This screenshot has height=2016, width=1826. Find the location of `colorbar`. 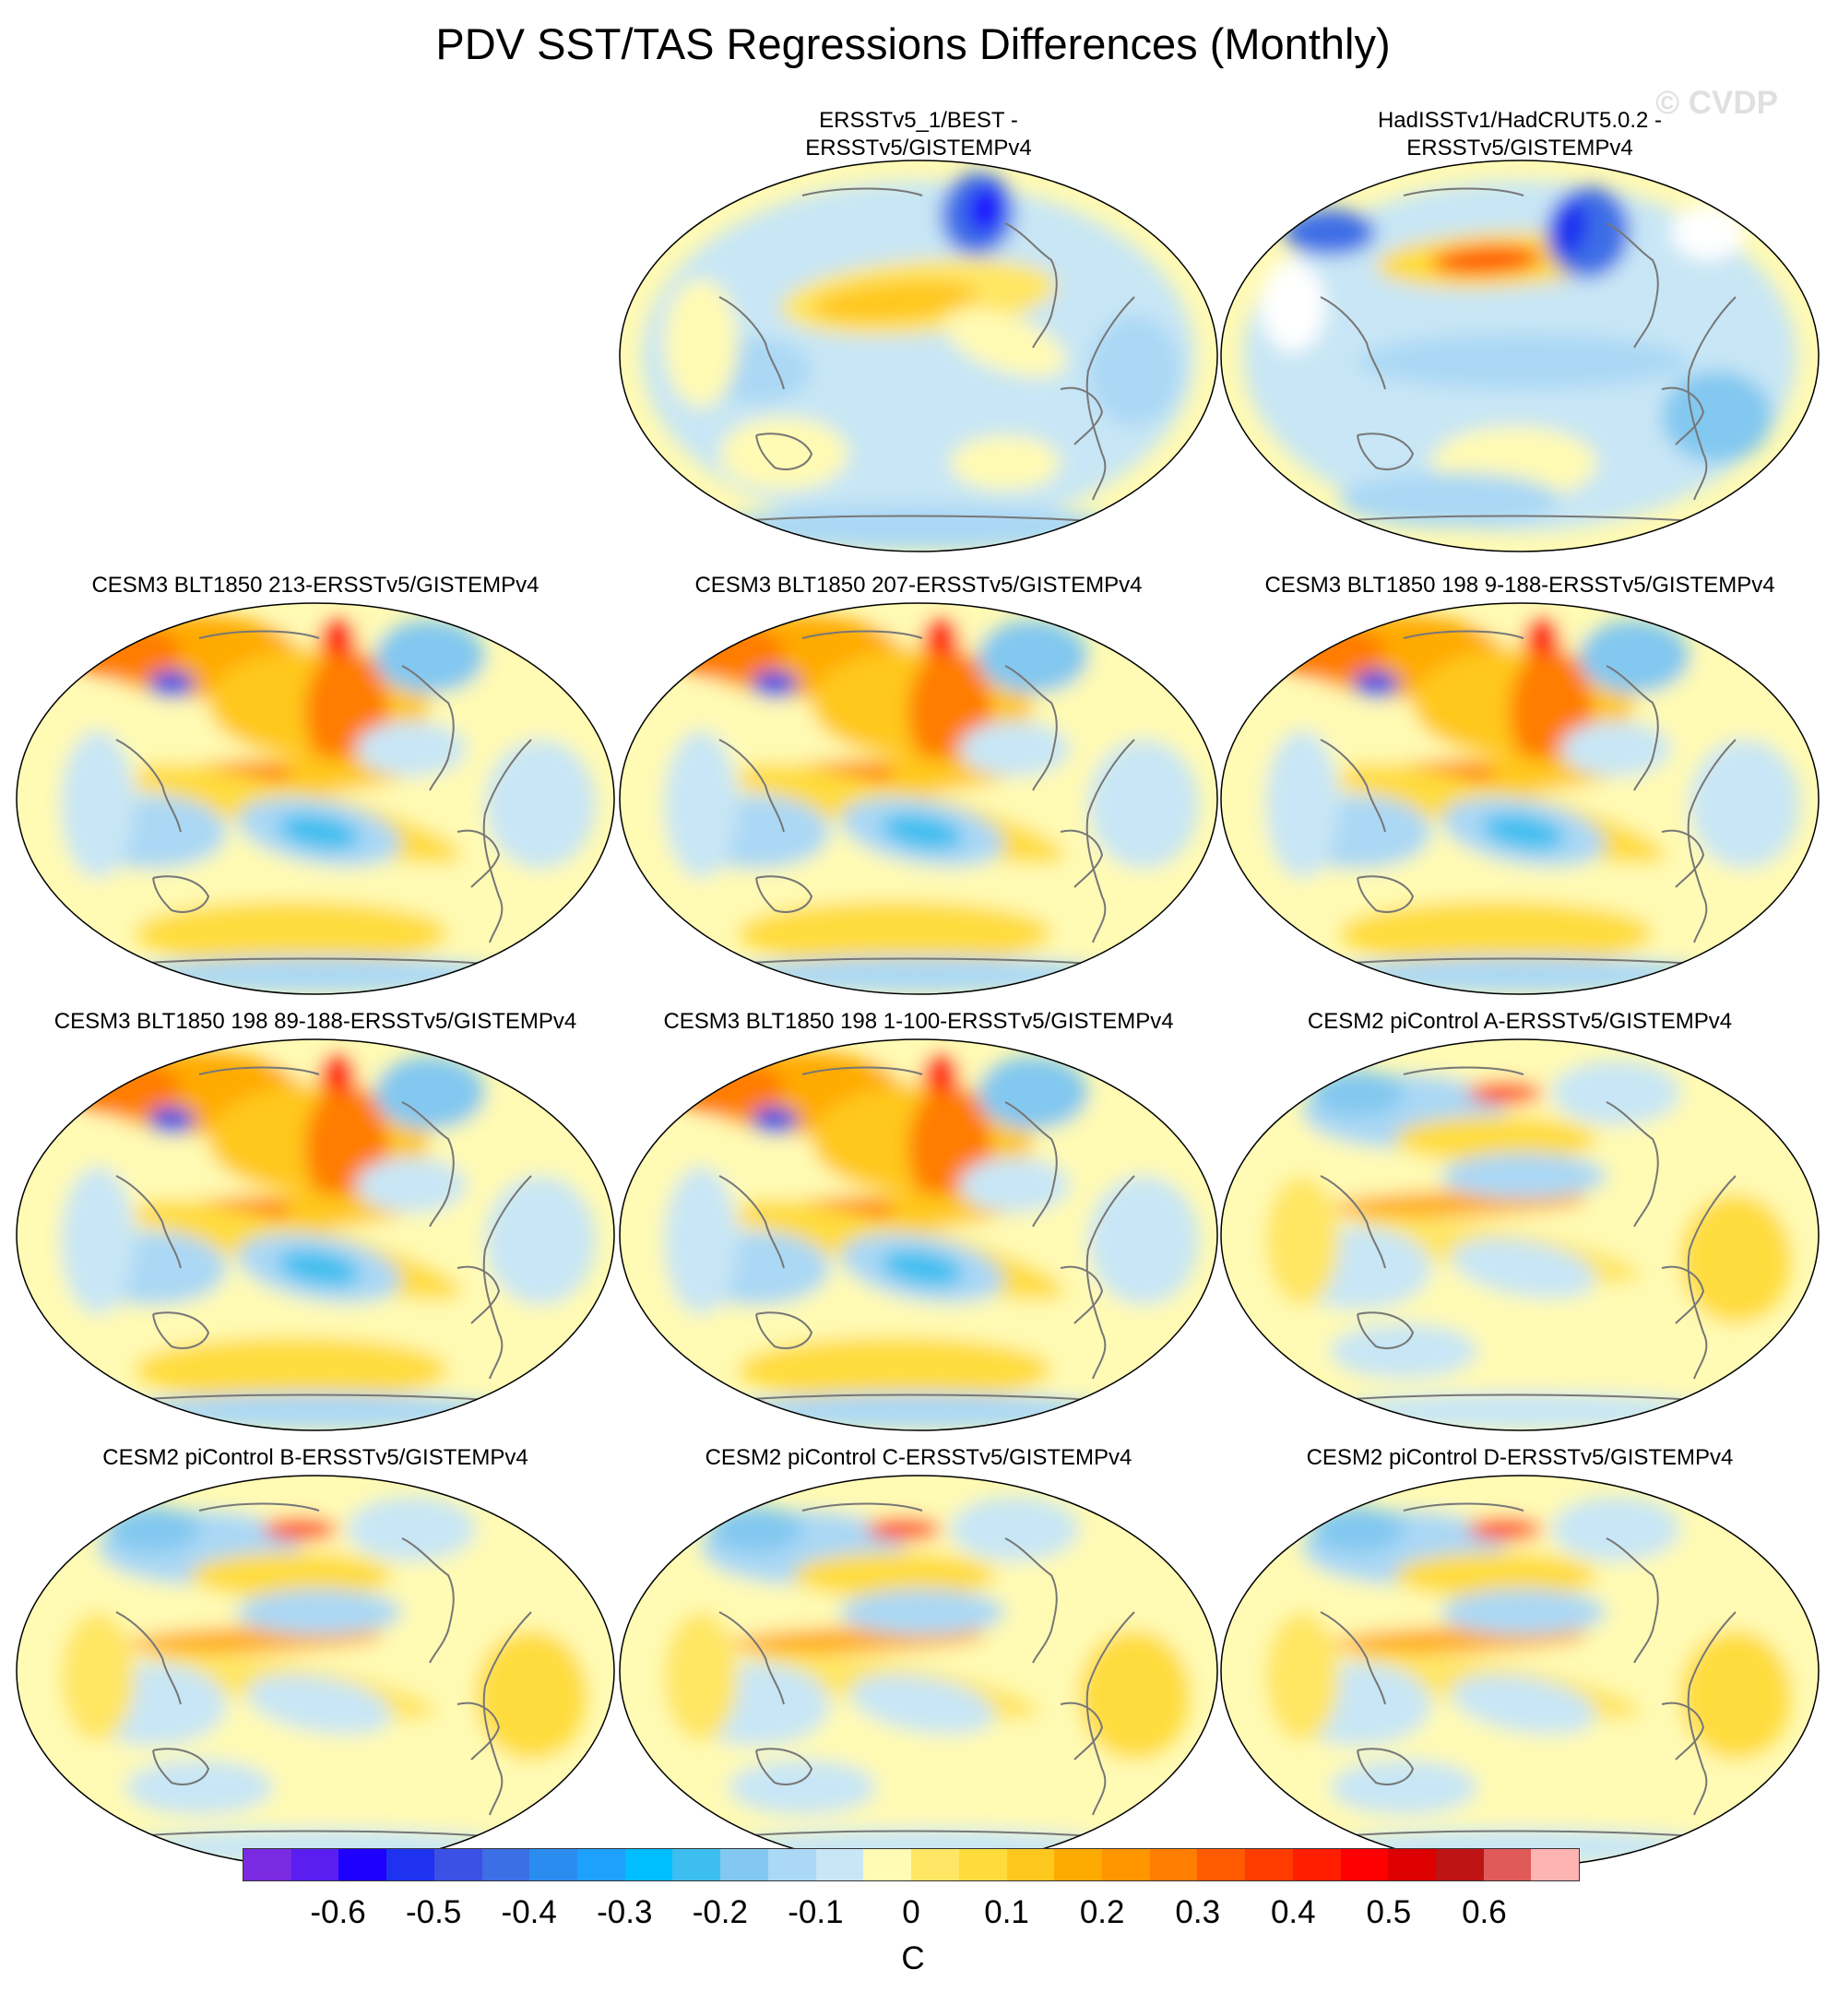

colorbar is located at coordinates (911, 1864).